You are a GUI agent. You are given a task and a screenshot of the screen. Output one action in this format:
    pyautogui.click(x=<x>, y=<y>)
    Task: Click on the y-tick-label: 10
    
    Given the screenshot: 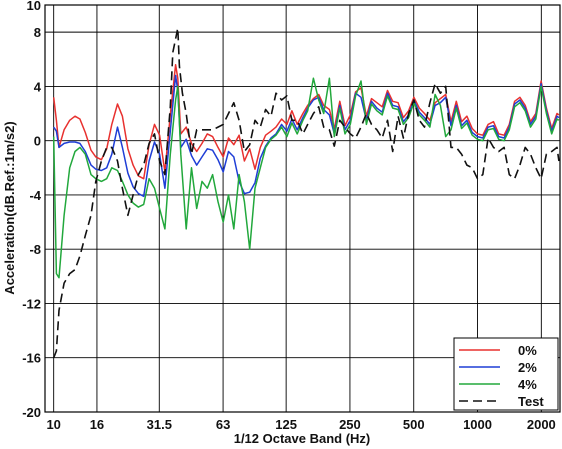 What is the action you would take?
    pyautogui.click(x=34, y=6)
    